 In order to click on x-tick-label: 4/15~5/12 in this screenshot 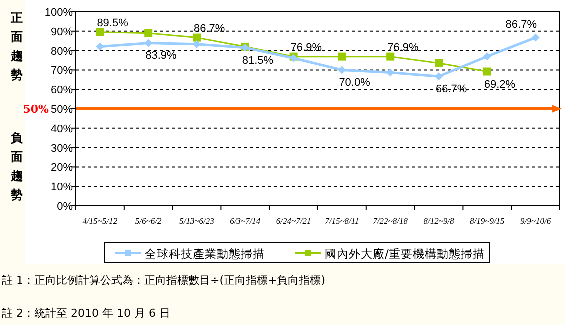, I will do `click(100, 221)`.